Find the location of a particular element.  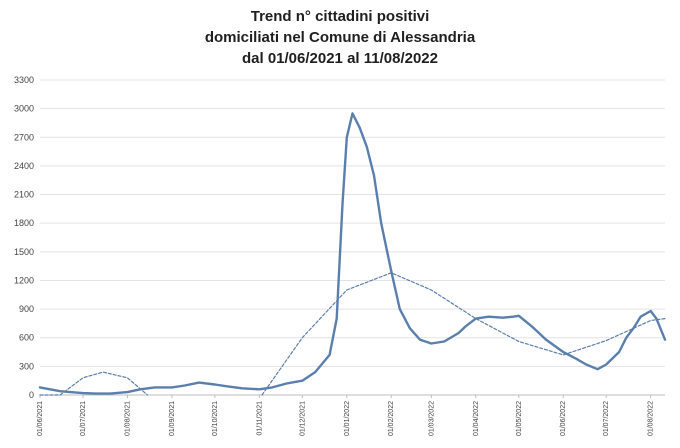

x-tick-label-13: 01/07/2022 is located at coordinates (606, 418).